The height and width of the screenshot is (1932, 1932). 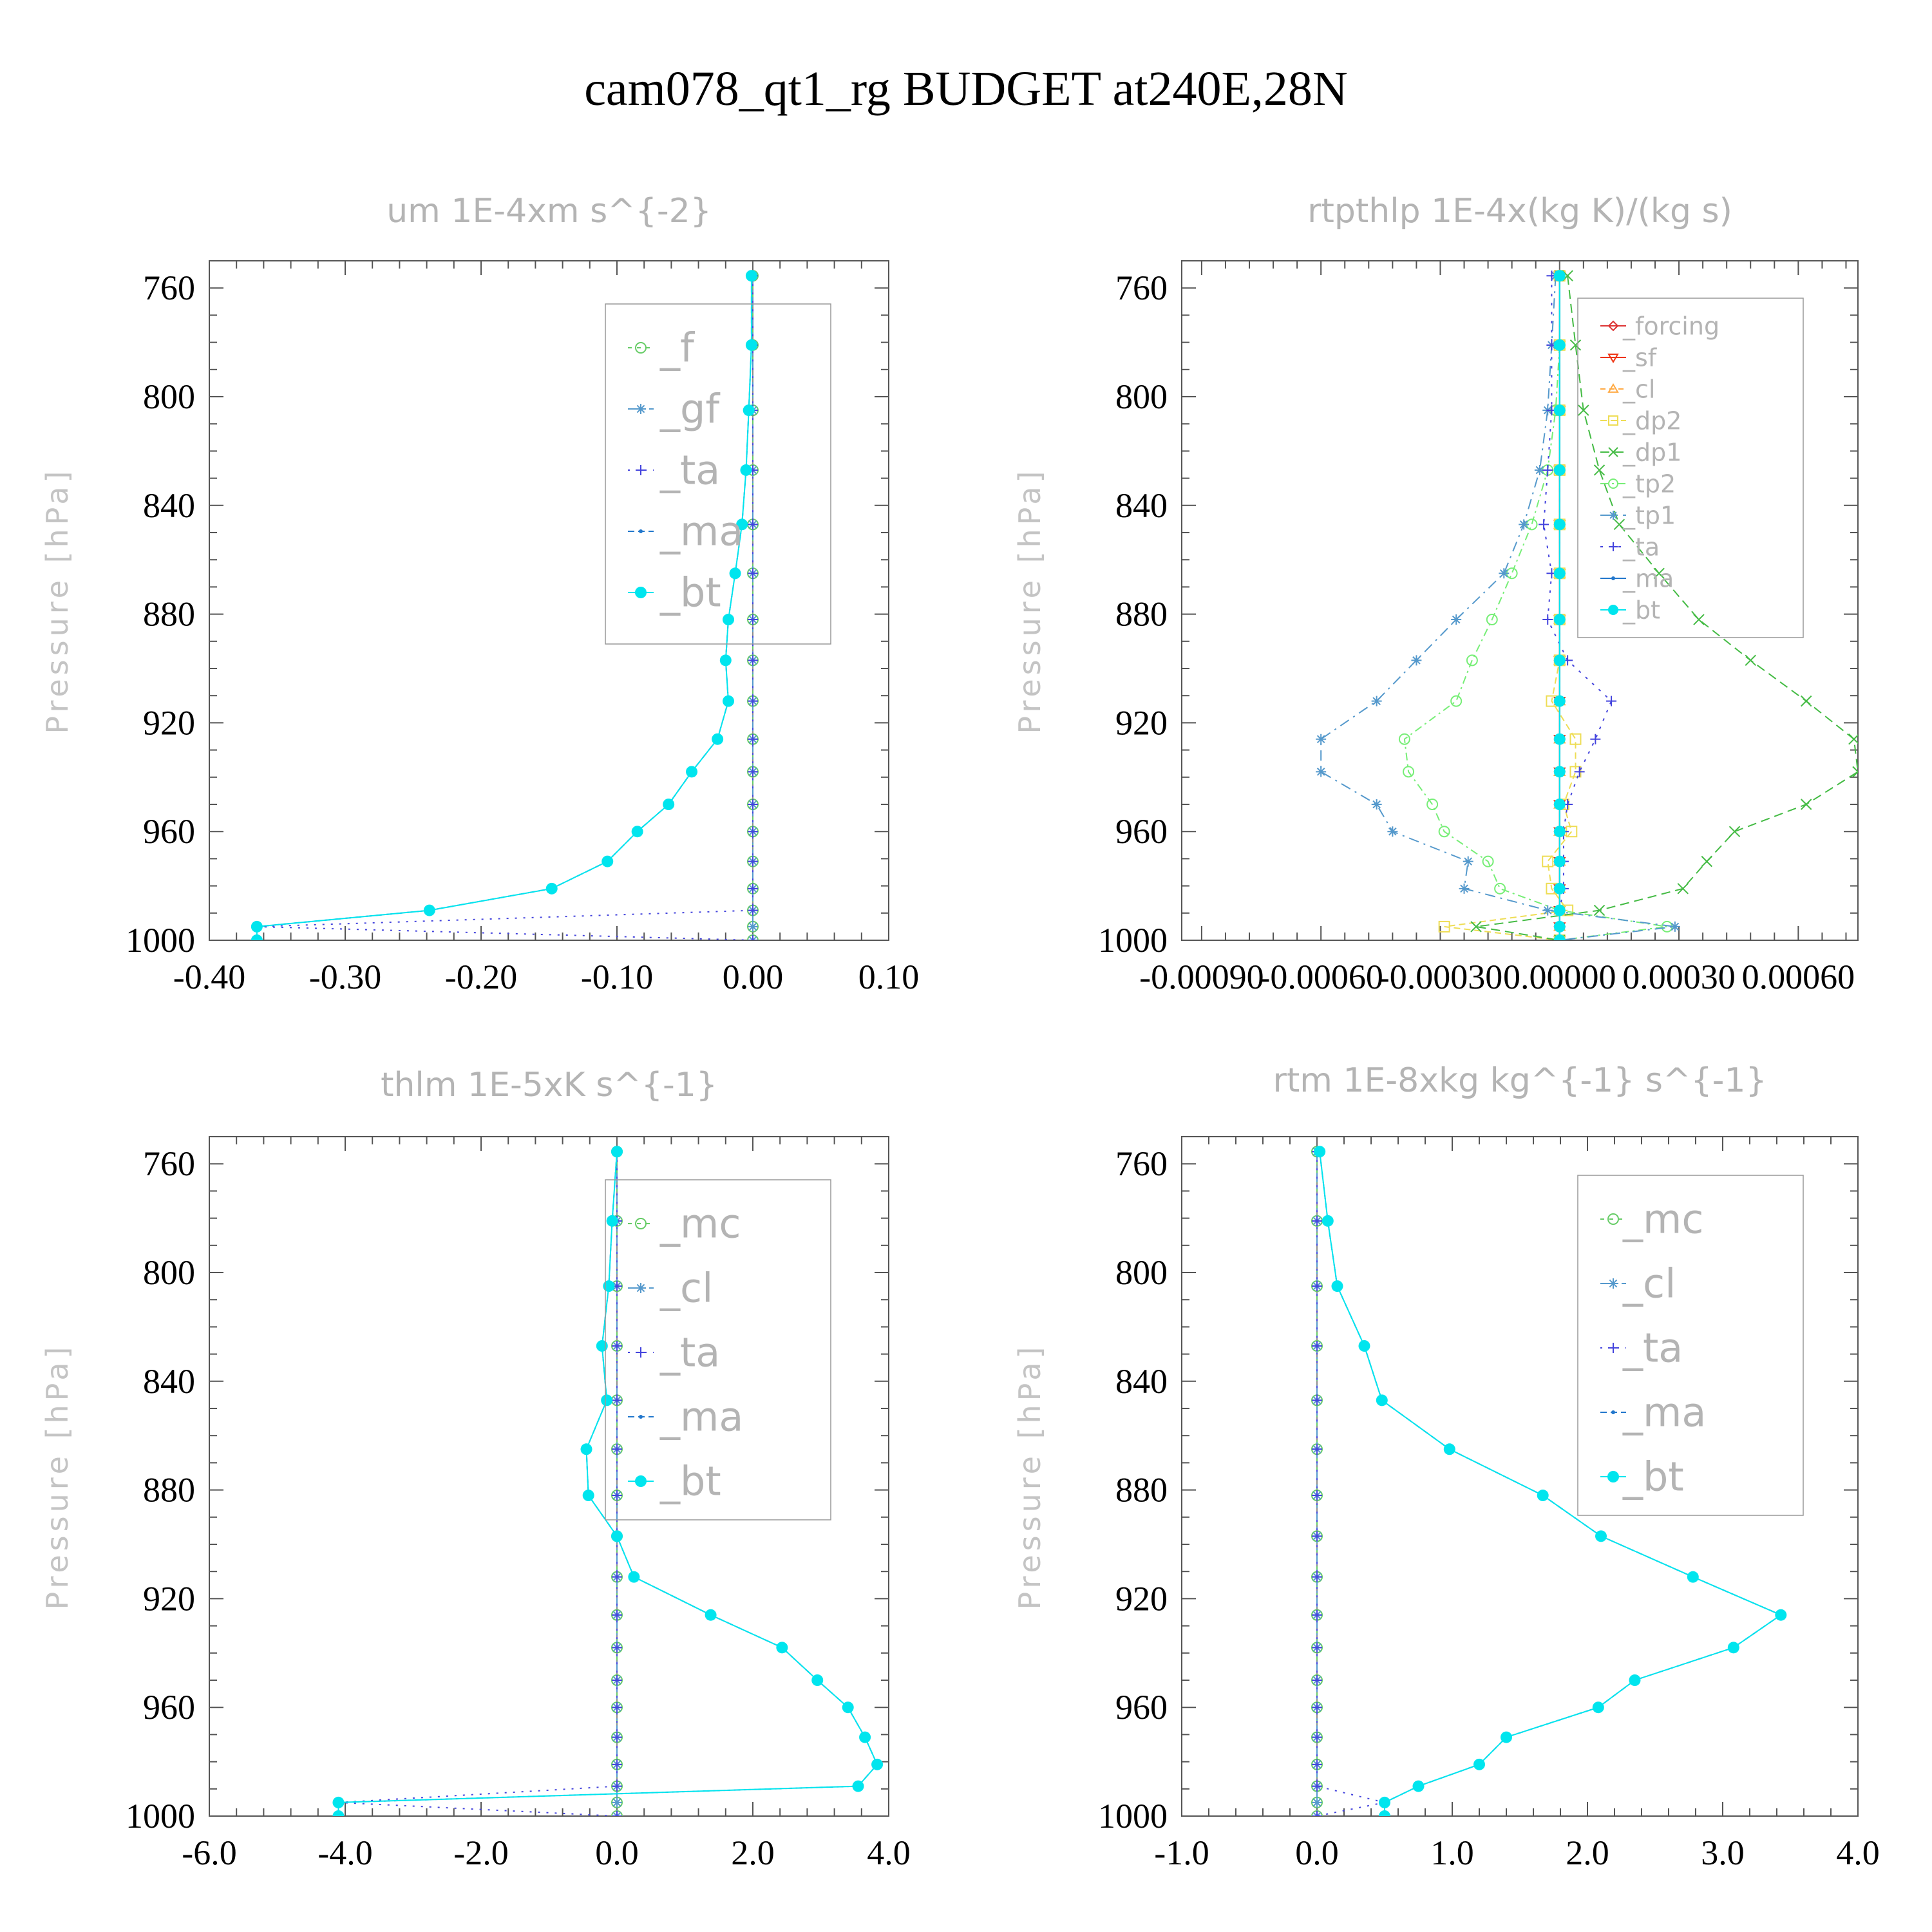 I want to click on x-tick-label: -0.30, so click(x=345, y=977).